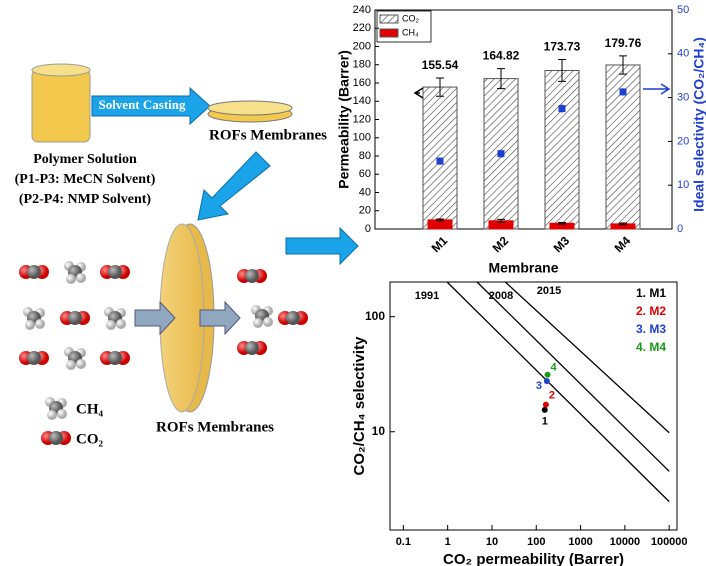 The height and width of the screenshot is (566, 706). I want to click on y2-tick-label: 20, so click(683, 141).